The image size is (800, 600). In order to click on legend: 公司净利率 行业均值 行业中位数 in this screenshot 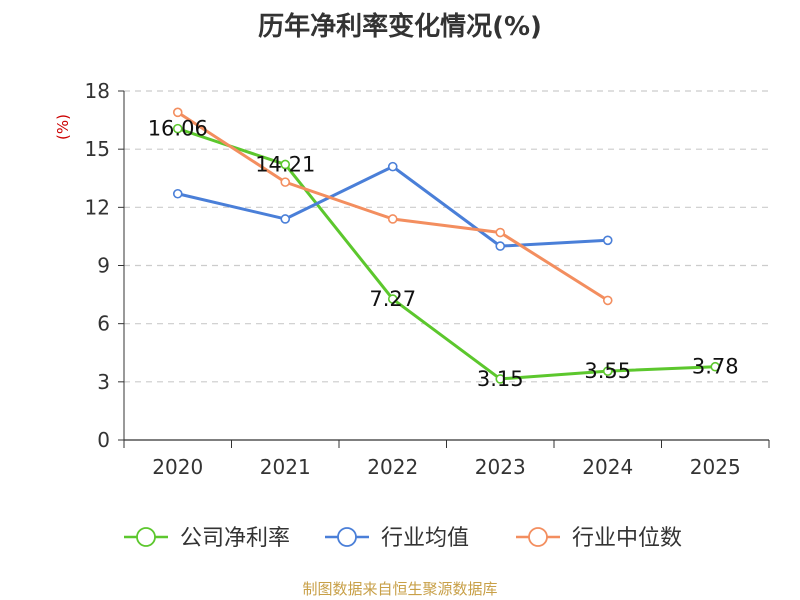, I will do `click(403, 538)`.